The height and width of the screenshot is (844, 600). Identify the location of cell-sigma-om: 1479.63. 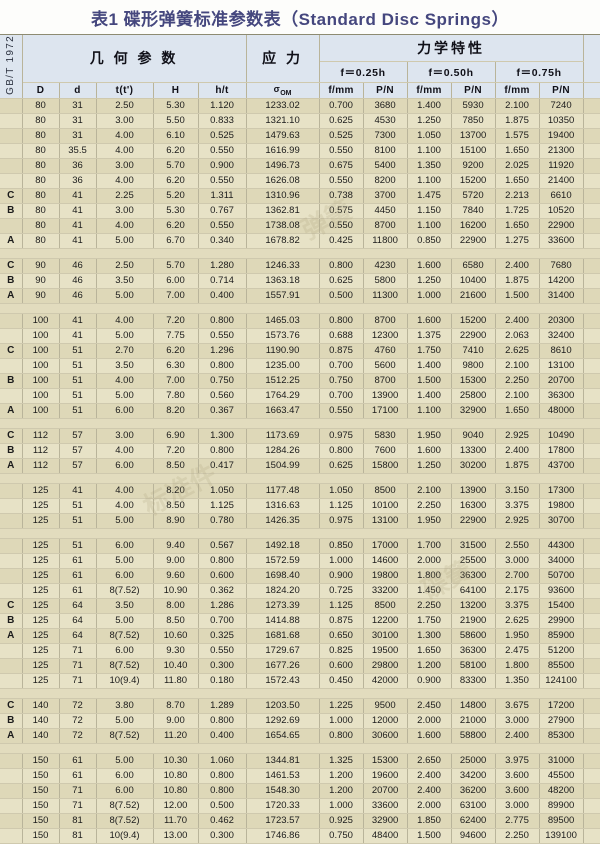
(283, 136).